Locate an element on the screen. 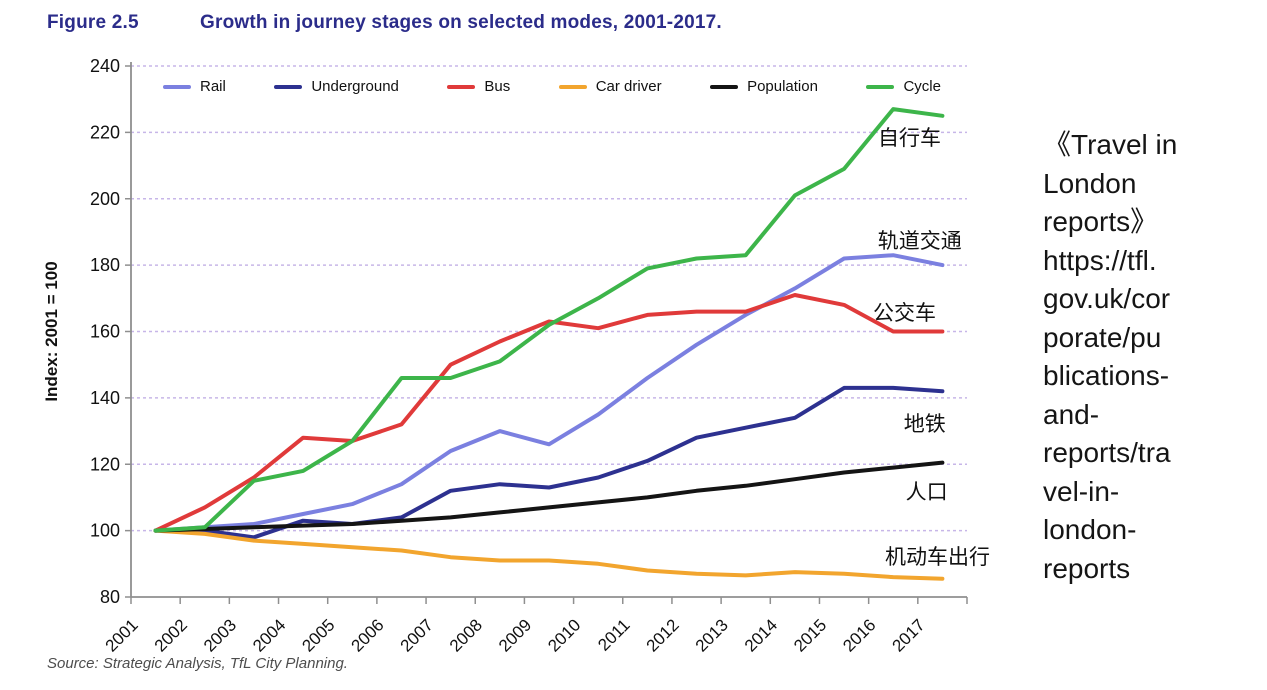 This screenshot has width=1267, height=690. legend-item-underground: Underground is located at coordinates (336, 86).